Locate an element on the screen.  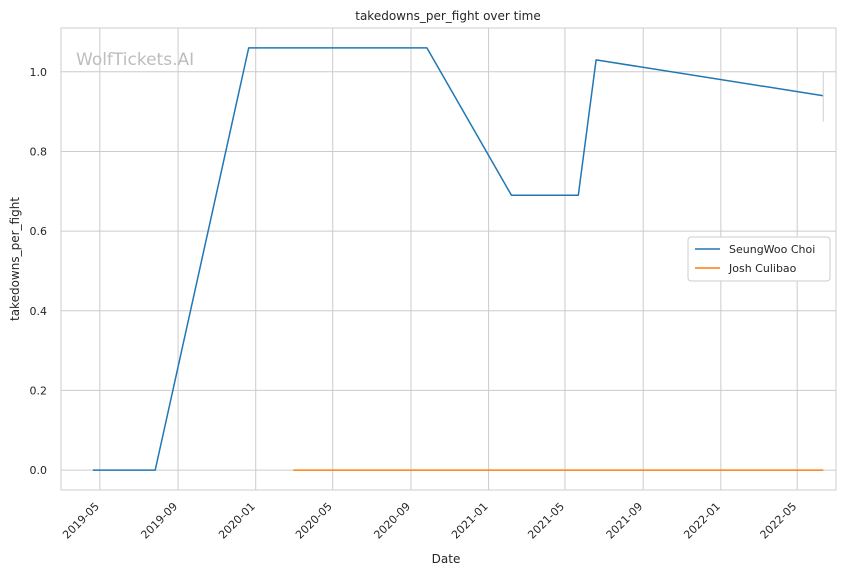
y-tick-label: 0.2 is located at coordinates (39, 390).